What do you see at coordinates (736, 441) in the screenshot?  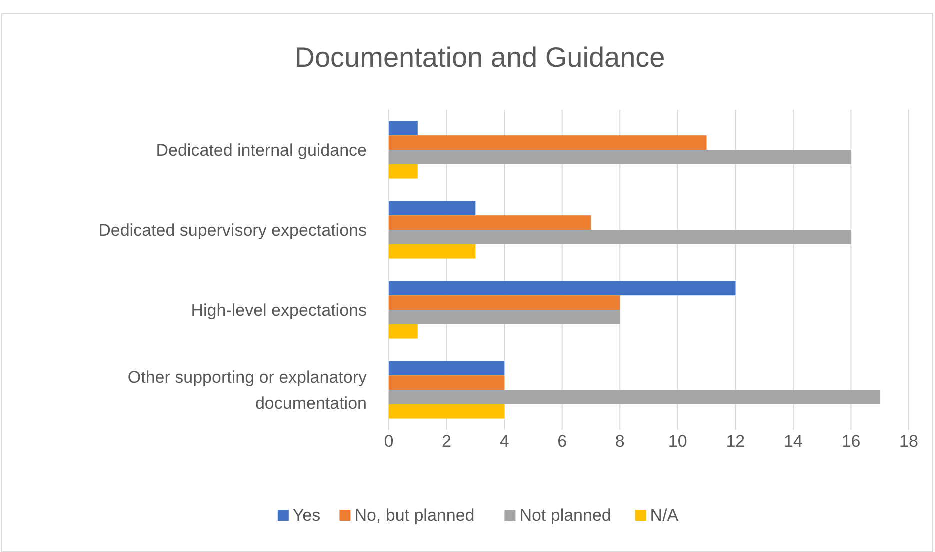 I see `x-tick-label: 12` at bounding box center [736, 441].